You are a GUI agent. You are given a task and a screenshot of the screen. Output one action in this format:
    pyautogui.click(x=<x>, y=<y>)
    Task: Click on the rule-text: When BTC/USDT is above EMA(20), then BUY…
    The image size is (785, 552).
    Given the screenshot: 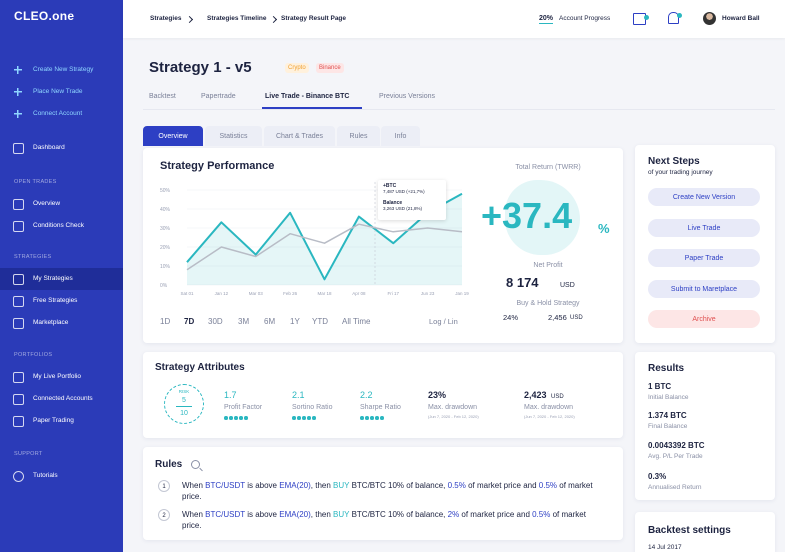 What is the action you would take?
    pyautogui.click(x=392, y=520)
    